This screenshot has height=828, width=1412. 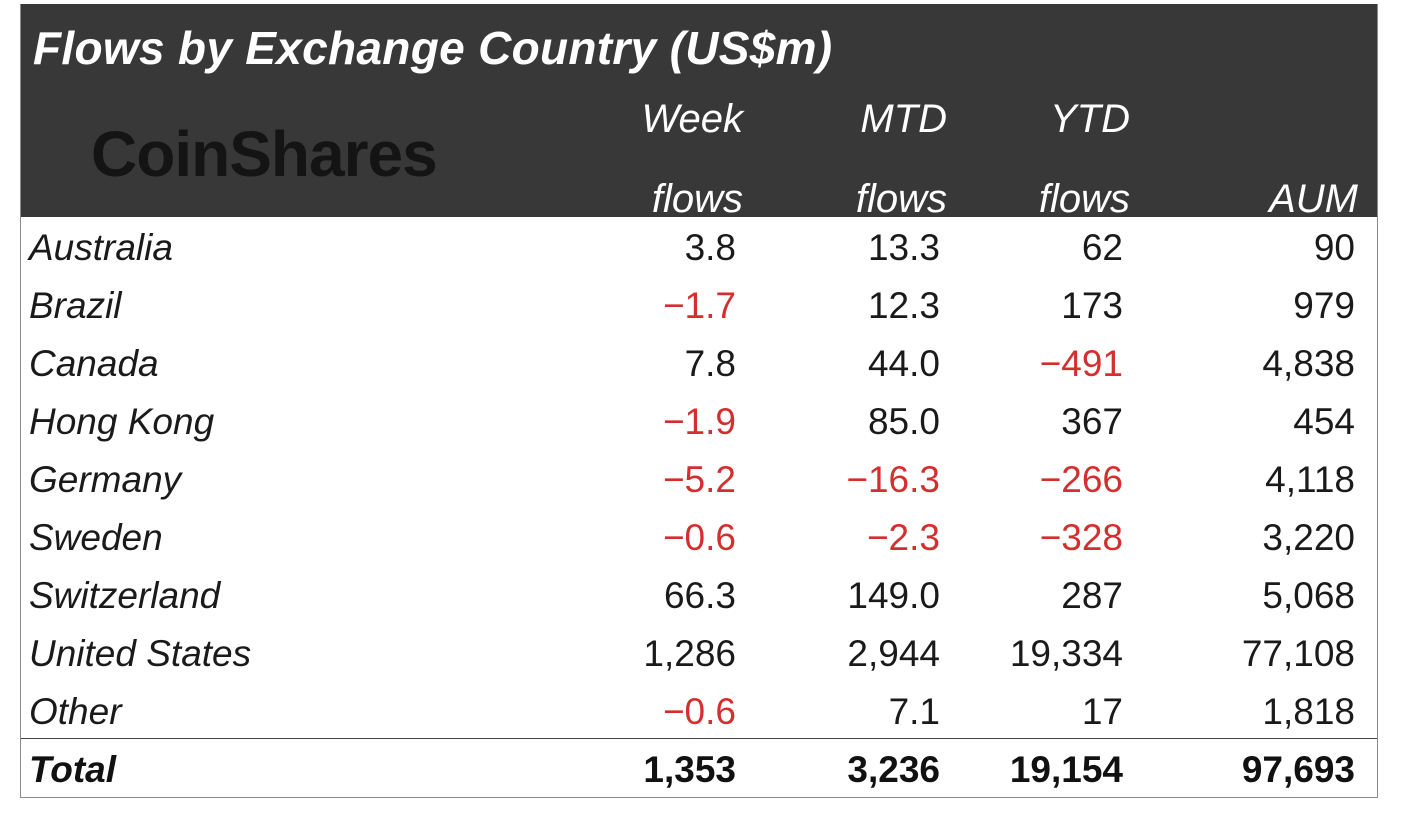 What do you see at coordinates (75, 305) in the screenshot?
I see `country-cell: Brazil` at bounding box center [75, 305].